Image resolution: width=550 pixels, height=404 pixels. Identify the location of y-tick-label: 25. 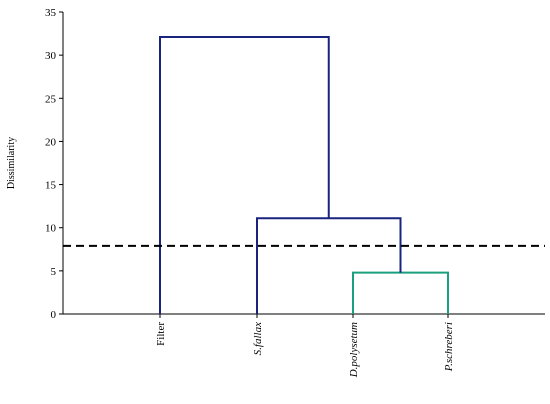
(51, 99).